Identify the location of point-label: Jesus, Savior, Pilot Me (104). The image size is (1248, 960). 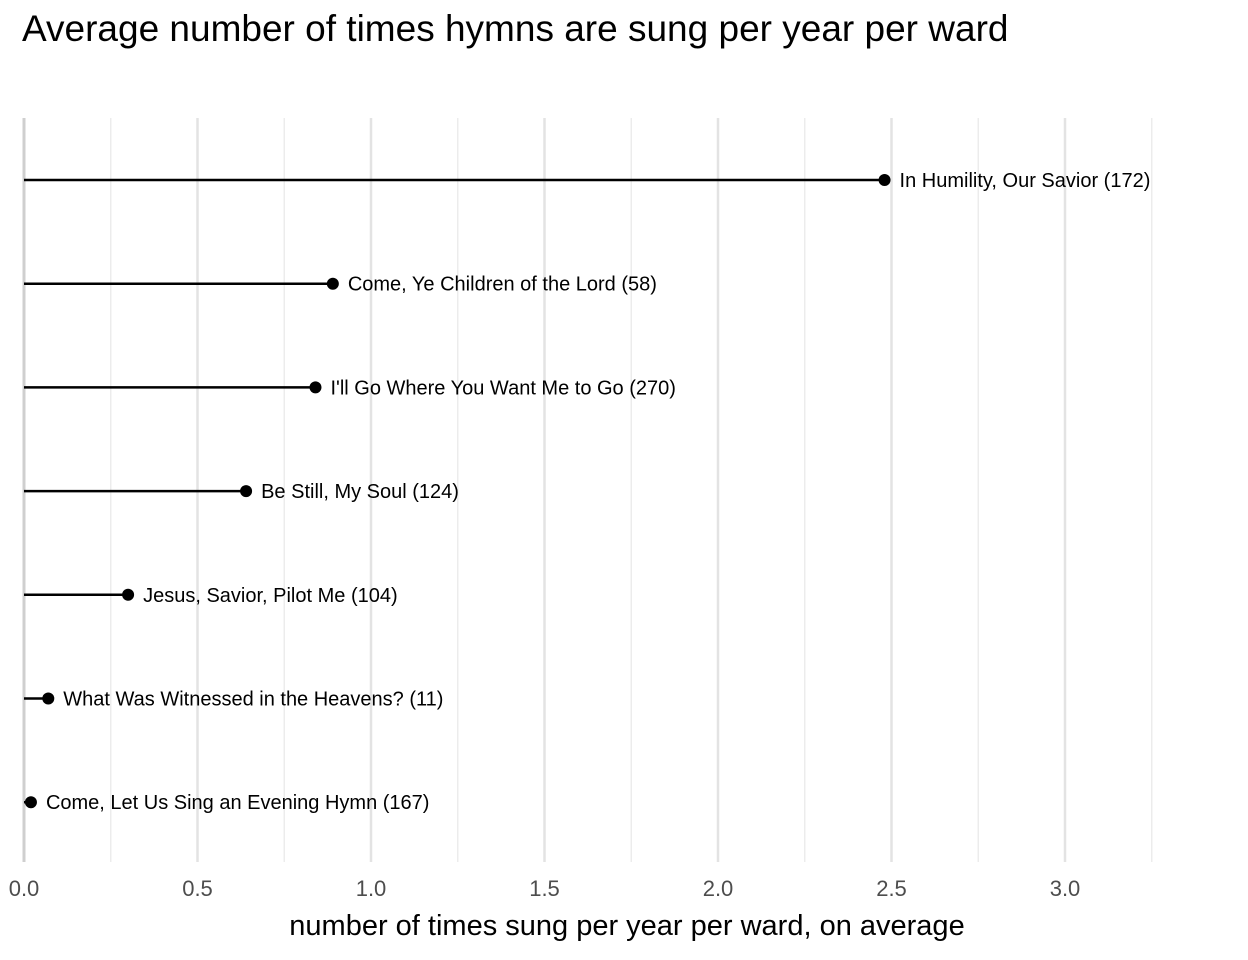
(270, 596).